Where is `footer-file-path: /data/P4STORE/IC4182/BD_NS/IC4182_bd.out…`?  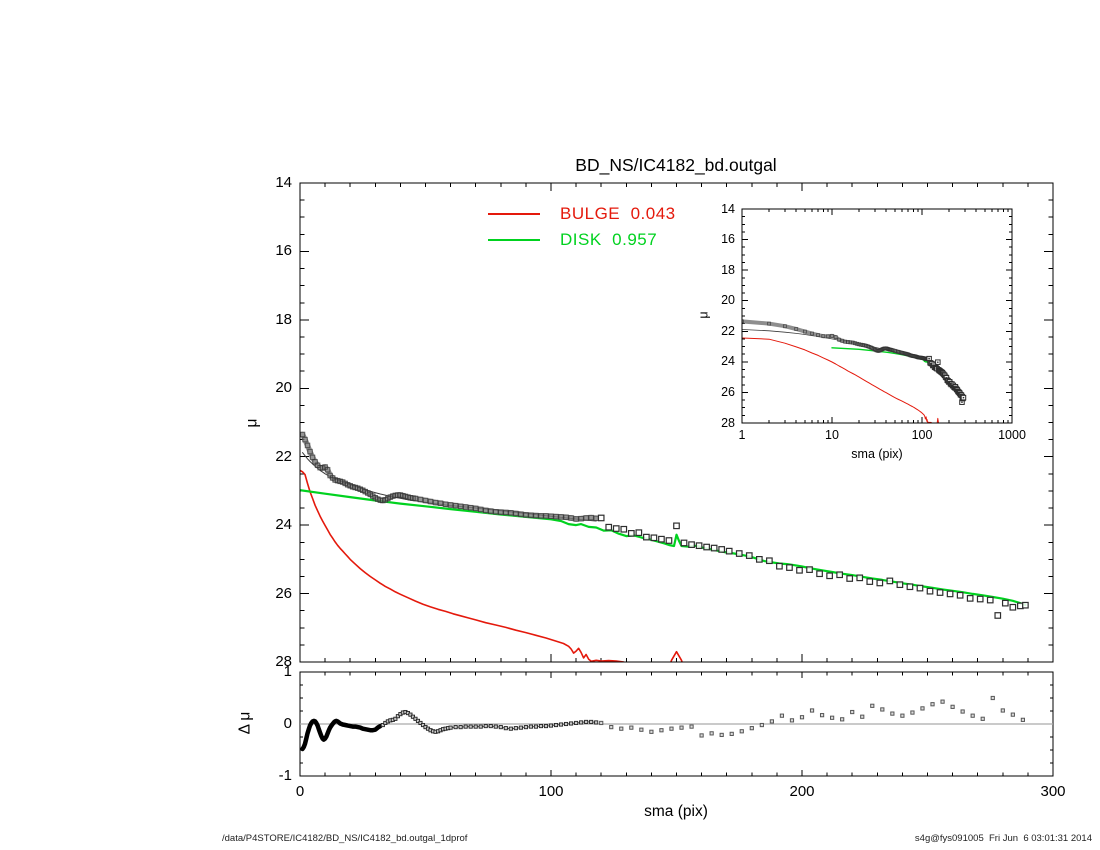 footer-file-path: /data/P4STORE/IC4182/BD_NS/IC4182_bd.out… is located at coordinates (345, 838).